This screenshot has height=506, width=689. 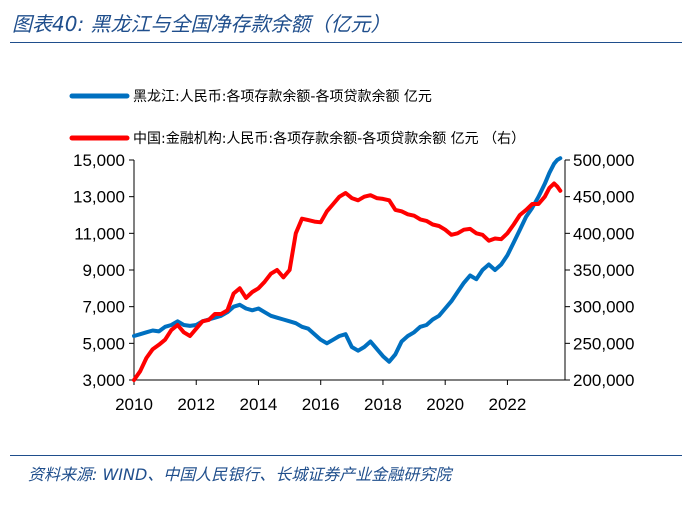 I want to click on legend-label-china: 中国:金融机构:人民币:各项存款余额-各项贷款余额 亿元 （右）, so click(x=329, y=138).